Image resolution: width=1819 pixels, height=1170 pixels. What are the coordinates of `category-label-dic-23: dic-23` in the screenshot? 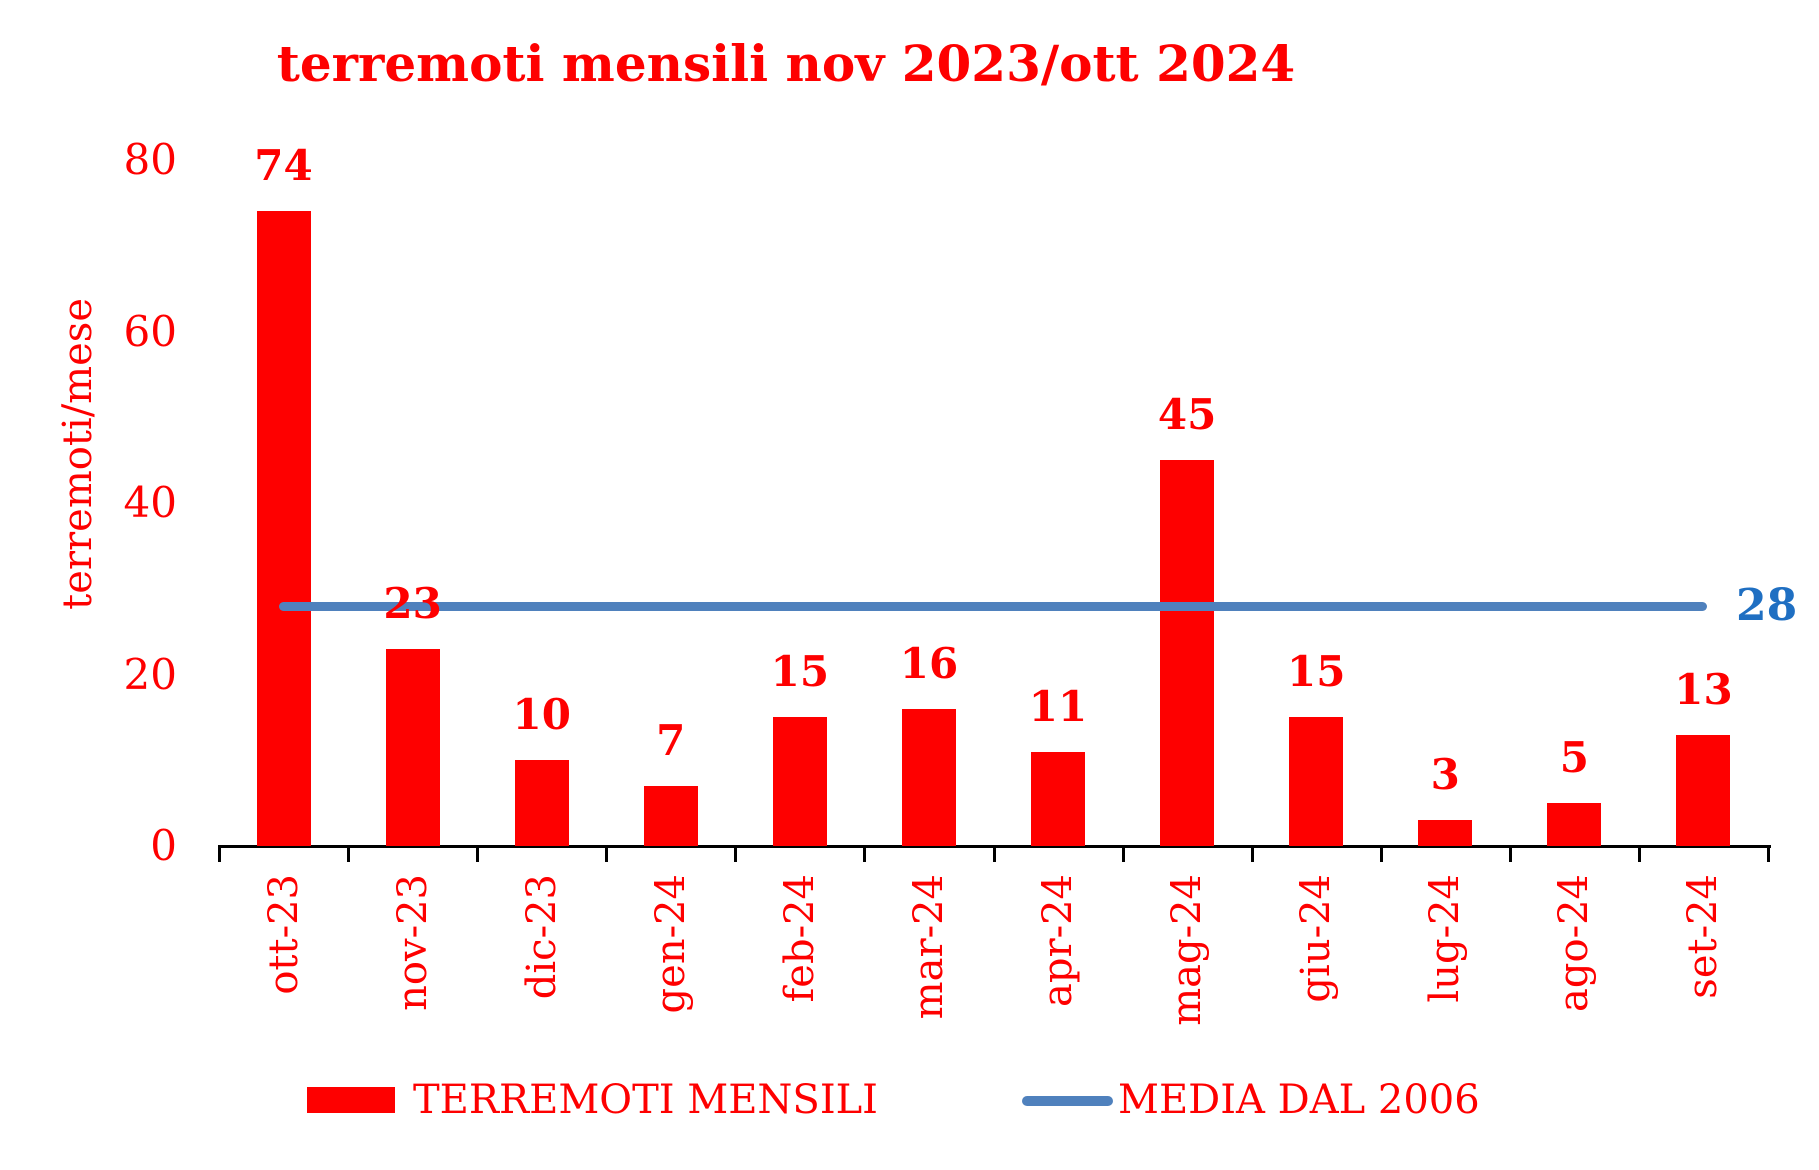 It's located at (541, 937).